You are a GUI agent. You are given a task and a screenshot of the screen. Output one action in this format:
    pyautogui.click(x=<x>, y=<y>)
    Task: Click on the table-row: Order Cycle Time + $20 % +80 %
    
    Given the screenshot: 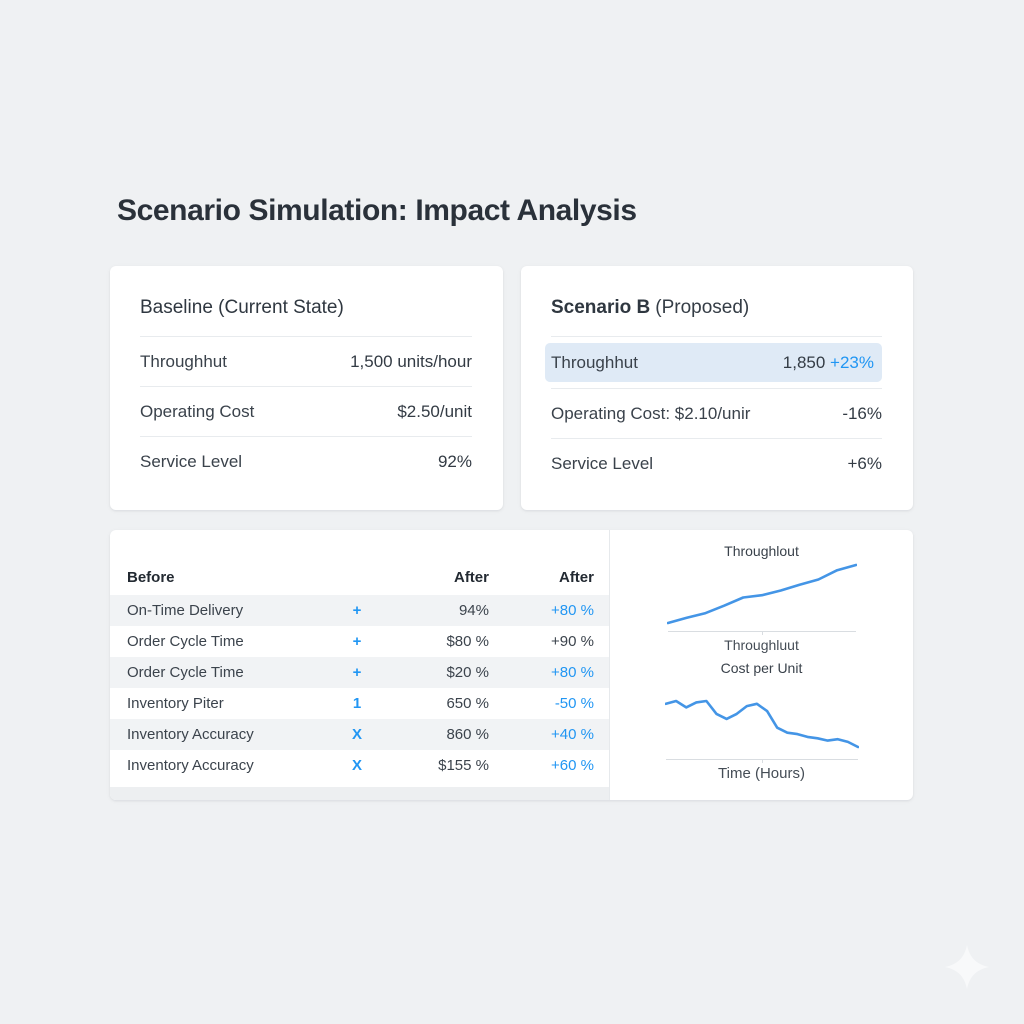 What is the action you would take?
    pyautogui.click(x=359, y=672)
    